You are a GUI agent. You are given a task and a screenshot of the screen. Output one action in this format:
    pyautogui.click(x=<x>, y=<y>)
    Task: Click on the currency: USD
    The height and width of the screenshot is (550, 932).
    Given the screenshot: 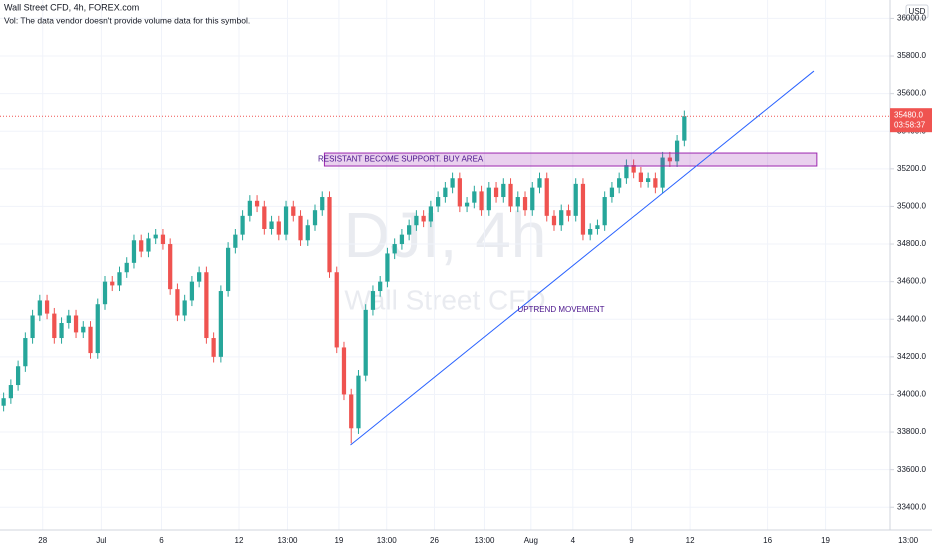 What is the action you would take?
    pyautogui.click(x=917, y=11)
    